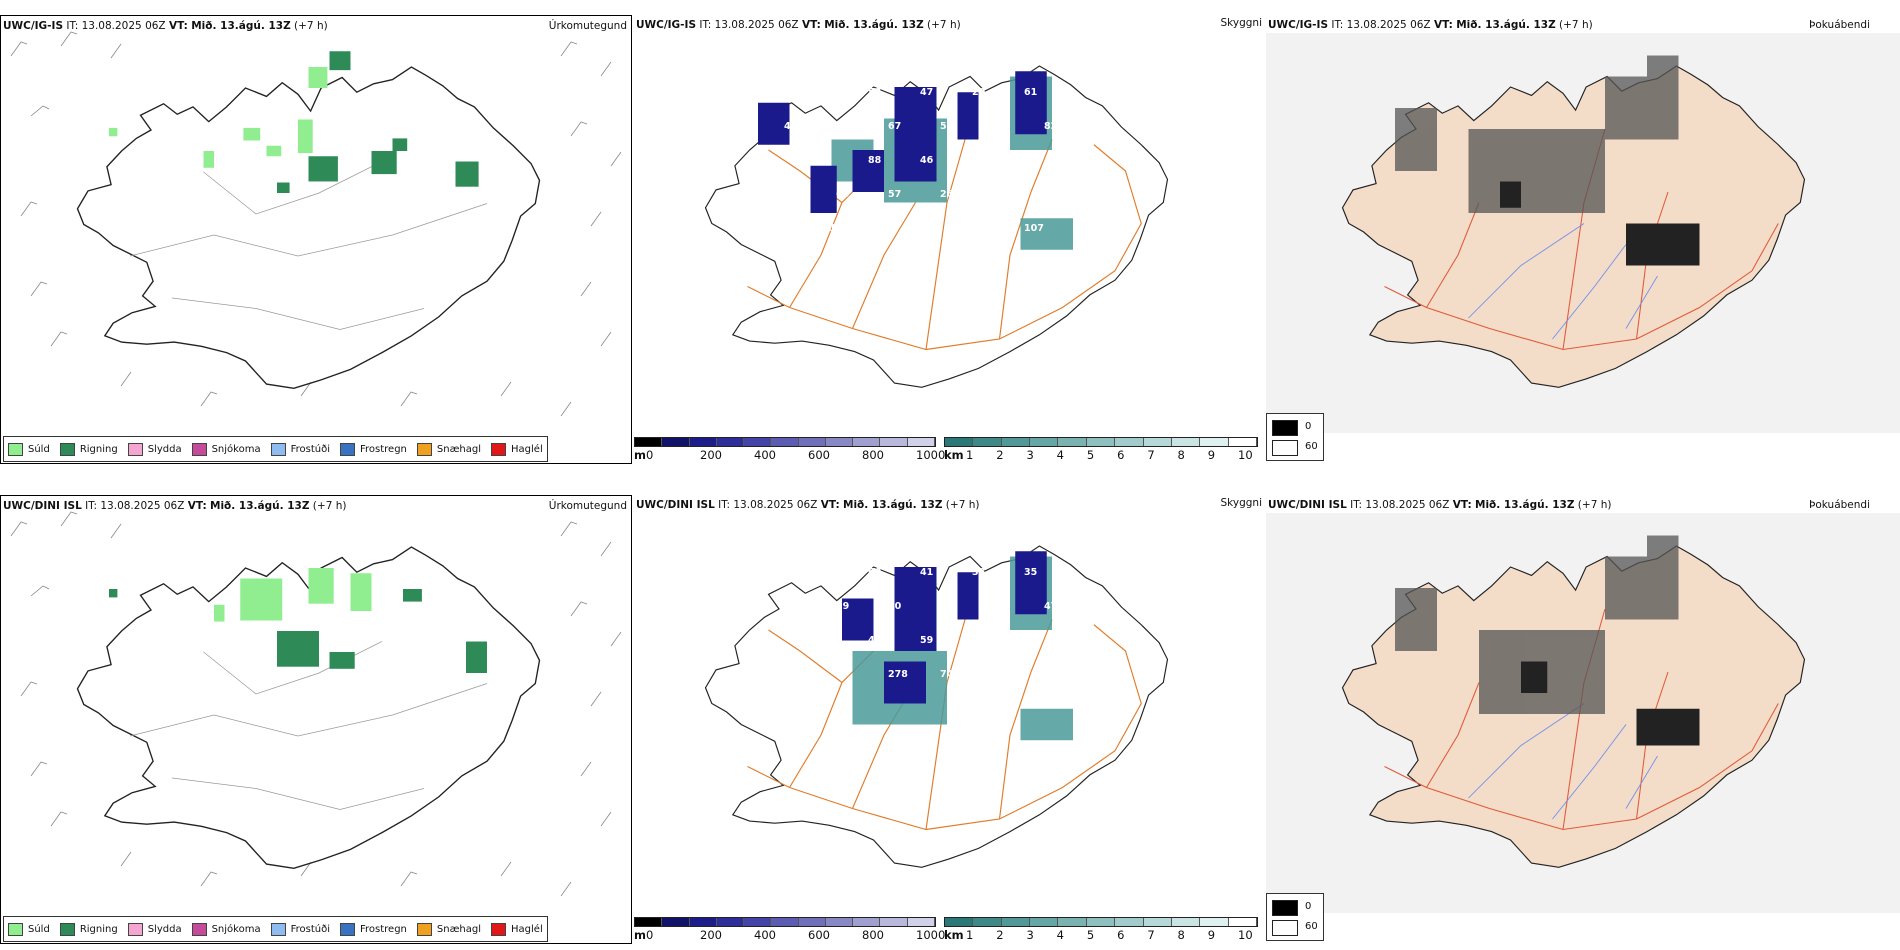 This screenshot has height=950, width=1900. What do you see at coordinates (1090, 455) in the screenshot?
I see `colorbar-tick: 5` at bounding box center [1090, 455].